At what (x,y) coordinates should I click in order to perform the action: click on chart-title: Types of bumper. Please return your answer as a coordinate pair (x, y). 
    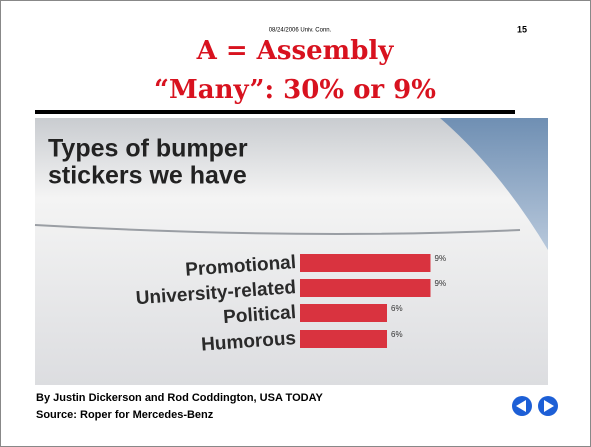
    Looking at the image, I should click on (148, 149).